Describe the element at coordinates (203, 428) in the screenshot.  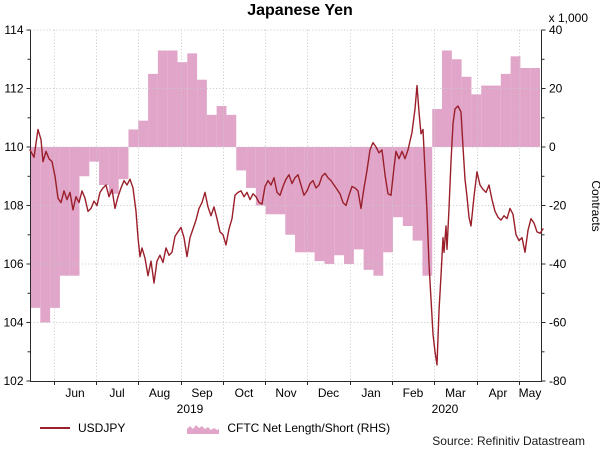
I see `area-swatch-icon` at that location.